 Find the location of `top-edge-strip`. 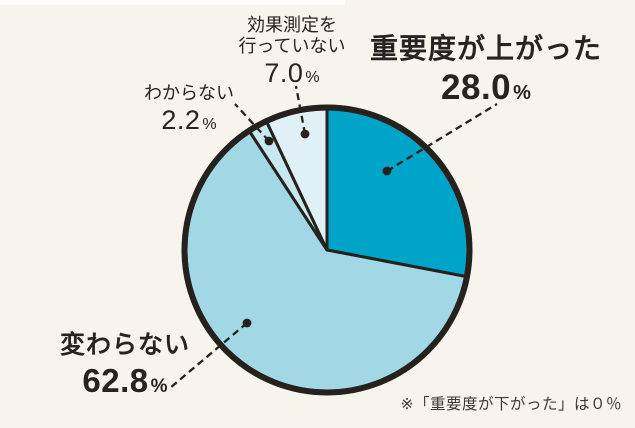

top-edge-strip is located at coordinates (172, 2).